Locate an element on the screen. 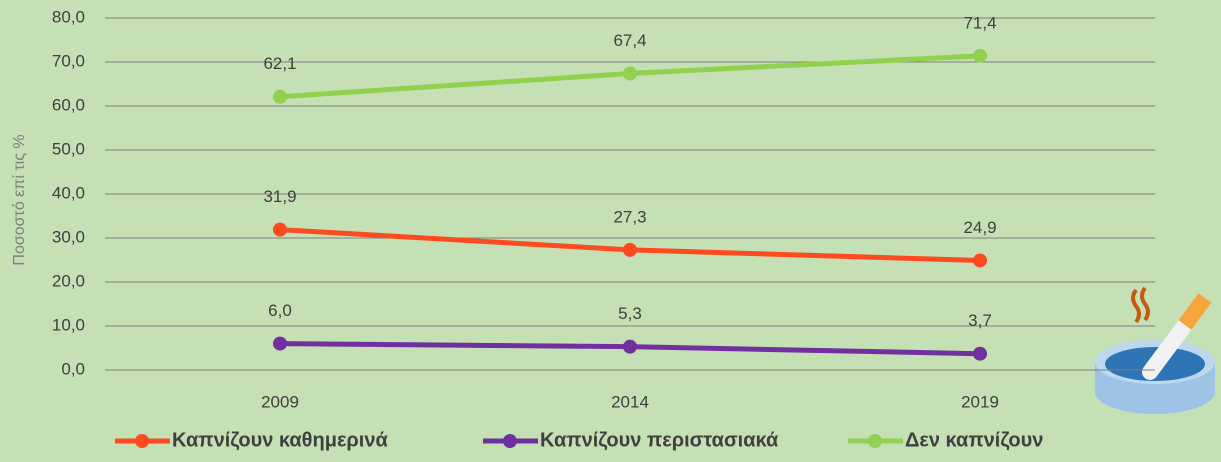 The height and width of the screenshot is (462, 1221). data-label: 27,3 is located at coordinates (629, 216).